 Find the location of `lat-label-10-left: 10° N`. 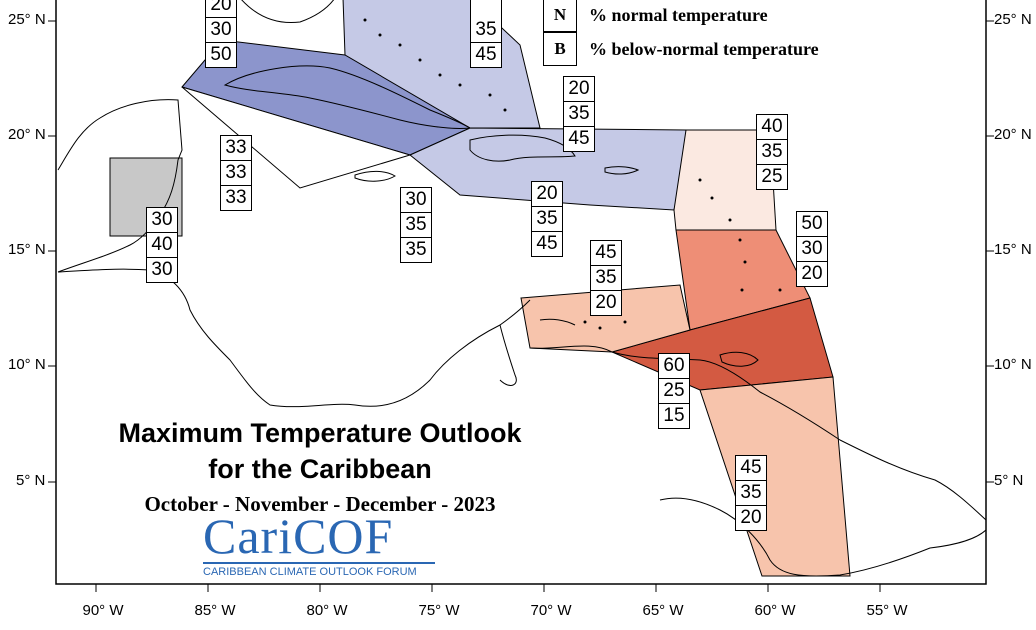

lat-label-10-left: 10° N is located at coordinates (27, 364).